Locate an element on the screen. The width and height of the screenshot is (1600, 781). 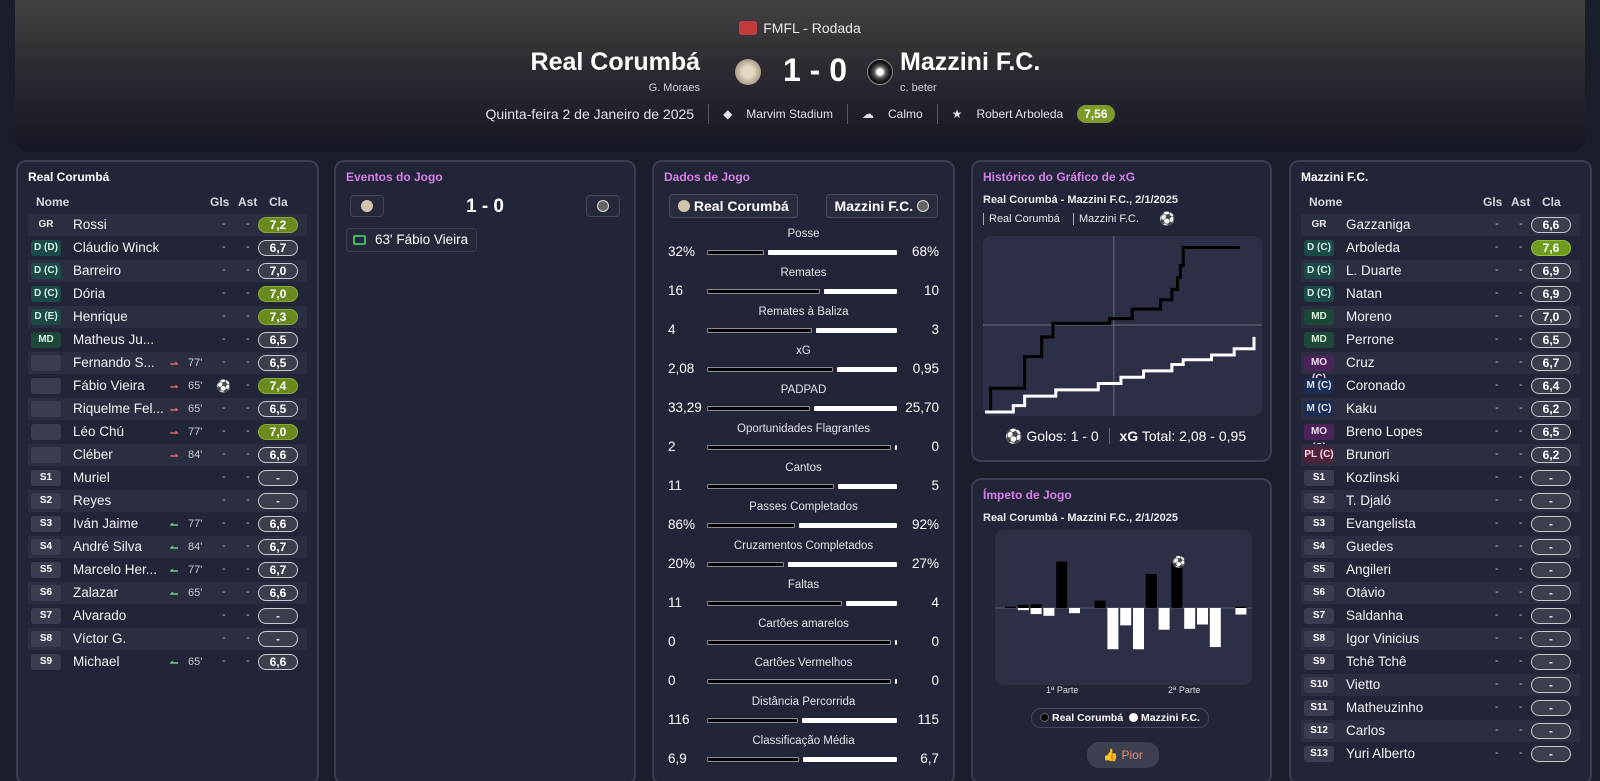
player-row: D (E) Henrique - -7,3 is located at coordinates (167, 317).